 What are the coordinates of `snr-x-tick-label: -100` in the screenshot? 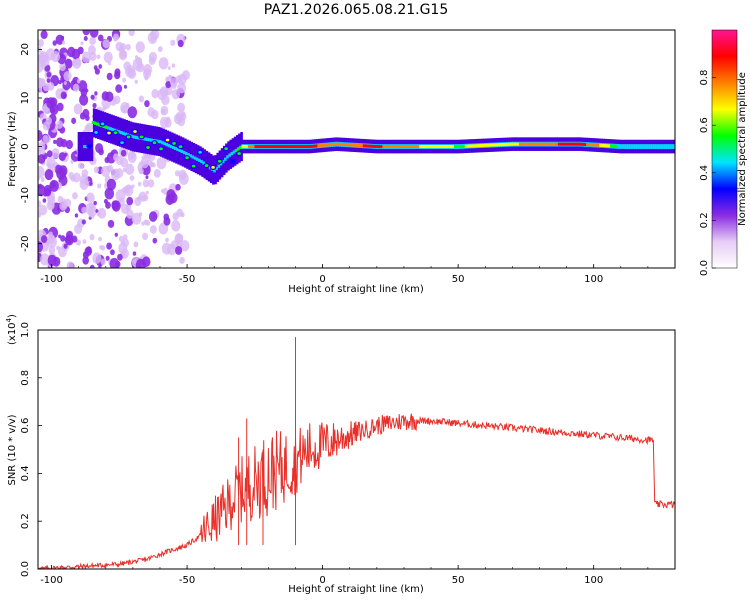 It's located at (51, 580).